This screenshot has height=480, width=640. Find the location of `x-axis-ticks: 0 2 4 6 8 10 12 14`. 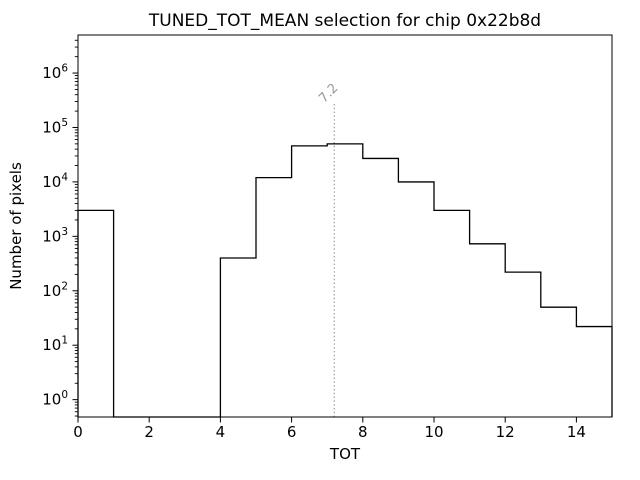

x-axis-ticks: 0 2 4 6 8 10 12 14 is located at coordinates (329, 429).